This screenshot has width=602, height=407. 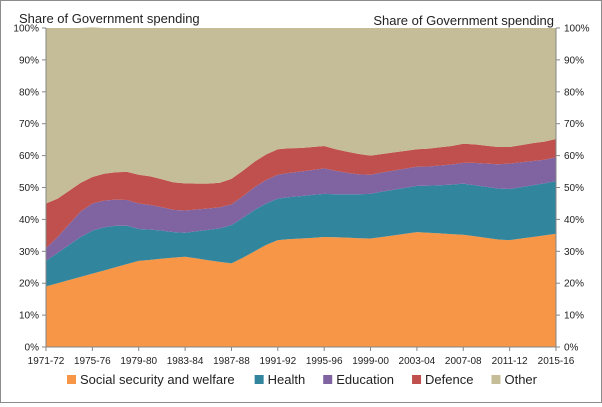 What do you see at coordinates (577, 29) in the screenshot?
I see `right-y-tick-label: 100%` at bounding box center [577, 29].